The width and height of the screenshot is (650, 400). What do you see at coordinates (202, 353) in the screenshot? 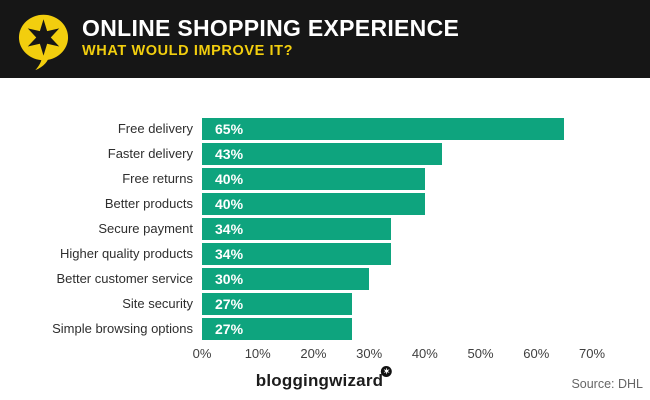
I see `x-axis-tick: 0%` at bounding box center [202, 353].